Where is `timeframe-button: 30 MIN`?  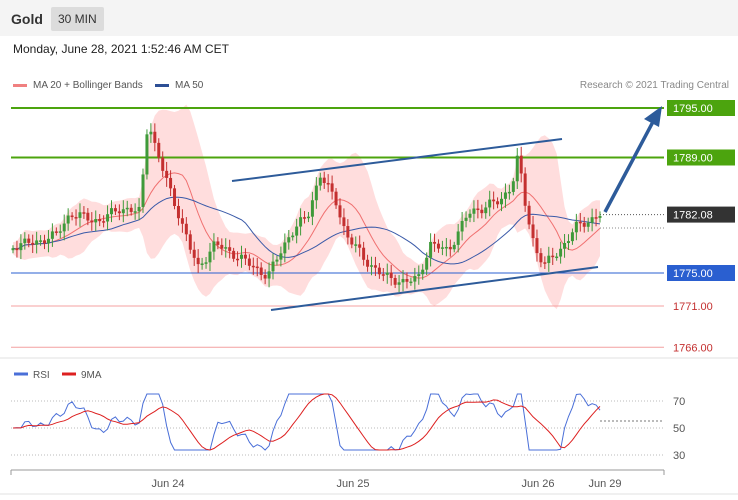 timeframe-button: 30 MIN is located at coordinates (77, 19).